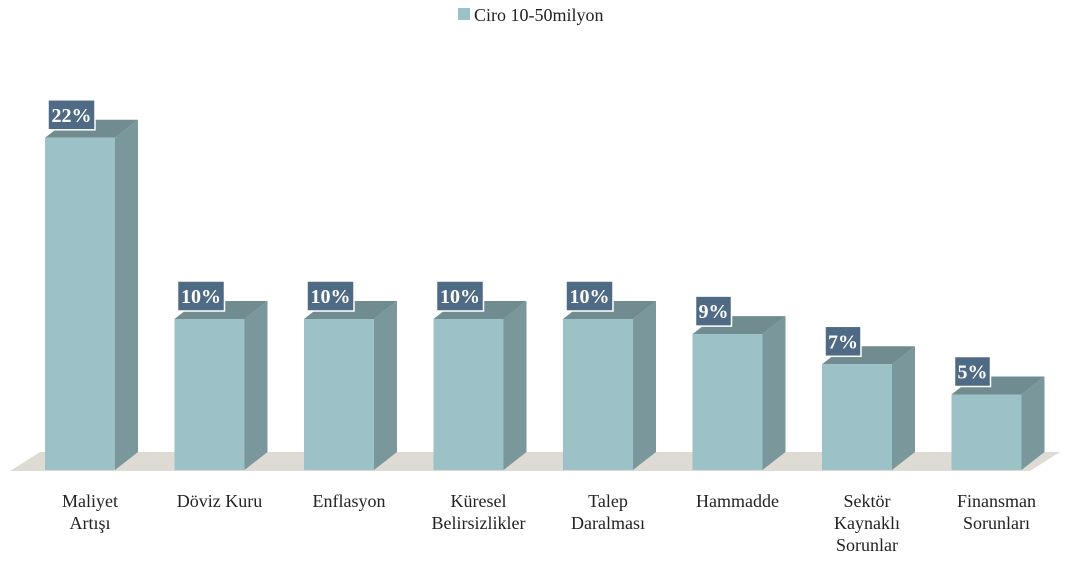 This screenshot has height=562, width=1075. I want to click on value-label-text: 5%, so click(973, 373).